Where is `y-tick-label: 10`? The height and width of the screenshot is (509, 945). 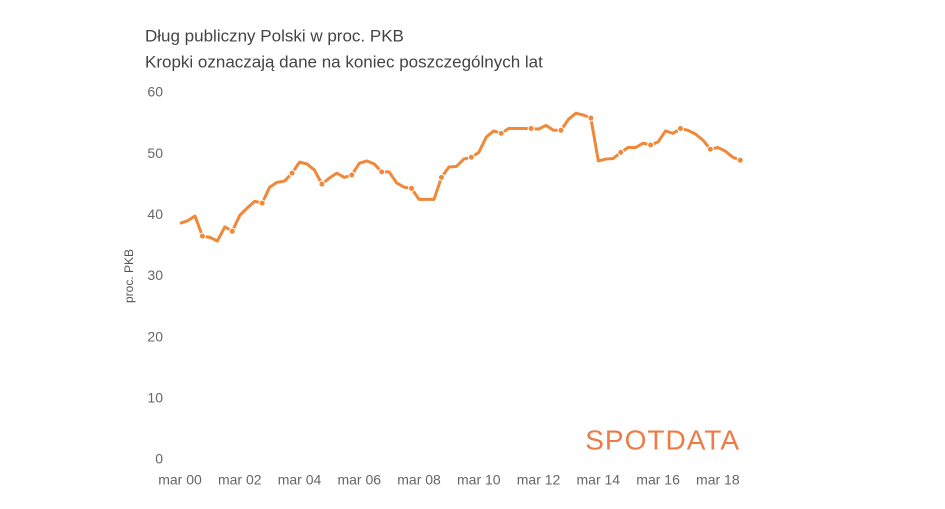
y-tick-label: 10 is located at coordinates (155, 398).